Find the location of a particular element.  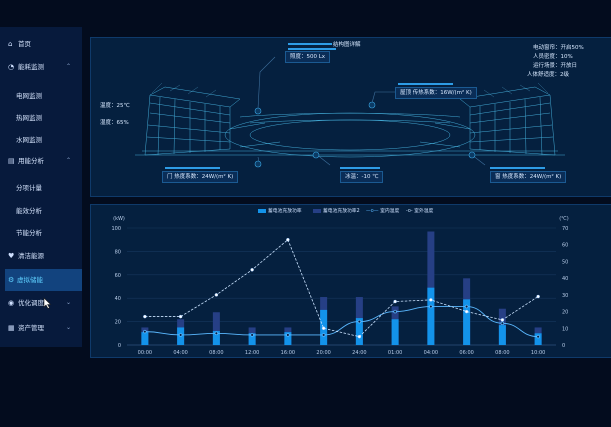

x-tick-label: 16:00 is located at coordinates (288, 353).